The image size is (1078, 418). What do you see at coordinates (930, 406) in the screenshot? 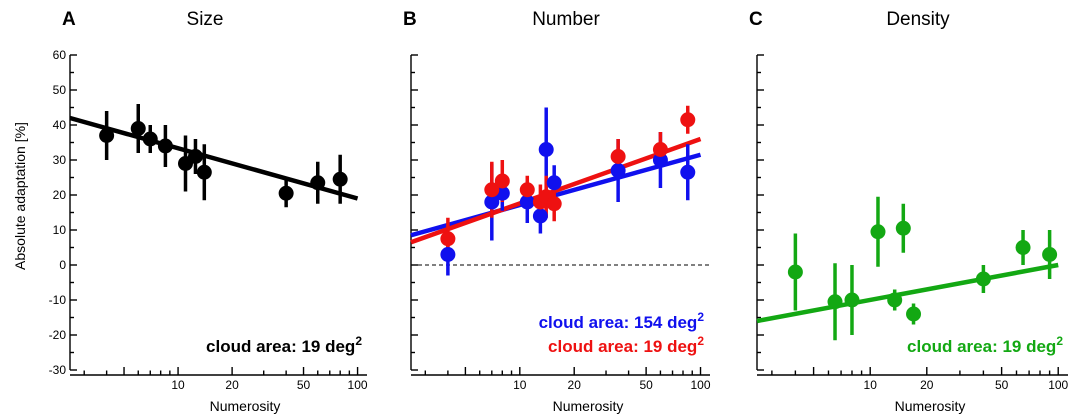
I see `x-axis-label-c: Numerosity` at bounding box center [930, 406].